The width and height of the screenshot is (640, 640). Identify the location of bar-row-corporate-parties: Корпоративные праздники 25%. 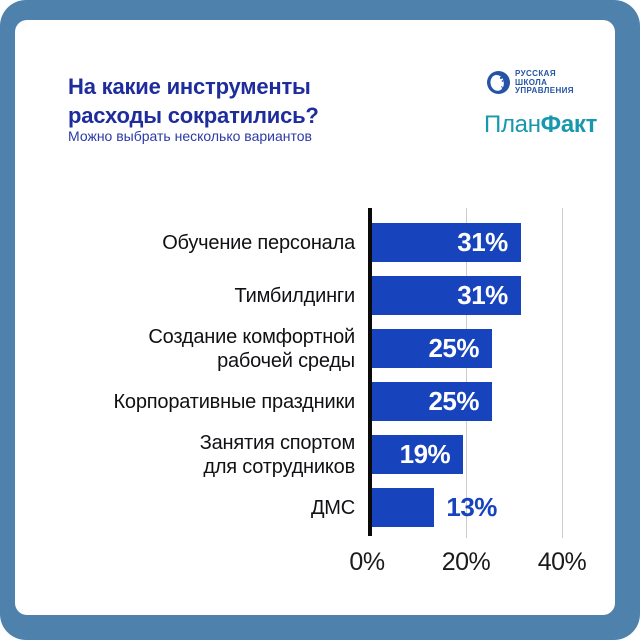
(327, 401).